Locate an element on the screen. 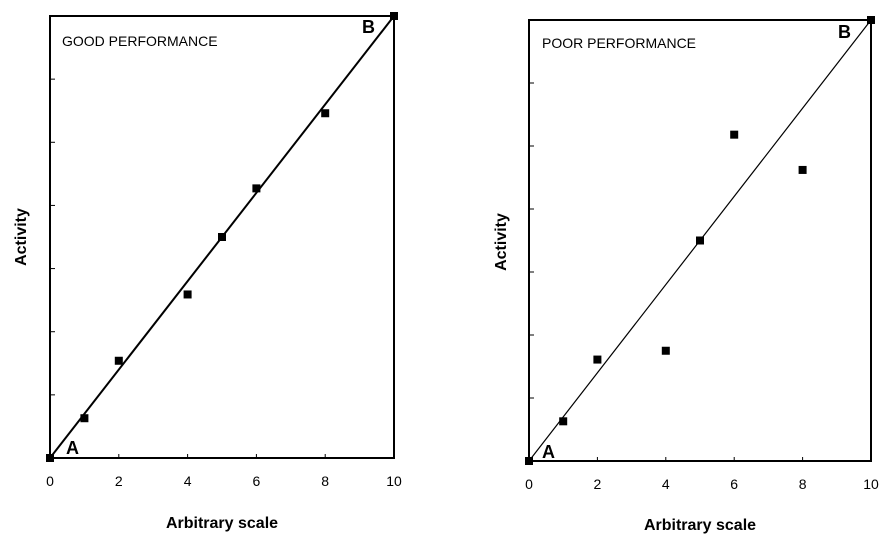 This screenshot has height=535, width=882. chart-title: POOR PERFORMANCE is located at coordinates (619, 43).